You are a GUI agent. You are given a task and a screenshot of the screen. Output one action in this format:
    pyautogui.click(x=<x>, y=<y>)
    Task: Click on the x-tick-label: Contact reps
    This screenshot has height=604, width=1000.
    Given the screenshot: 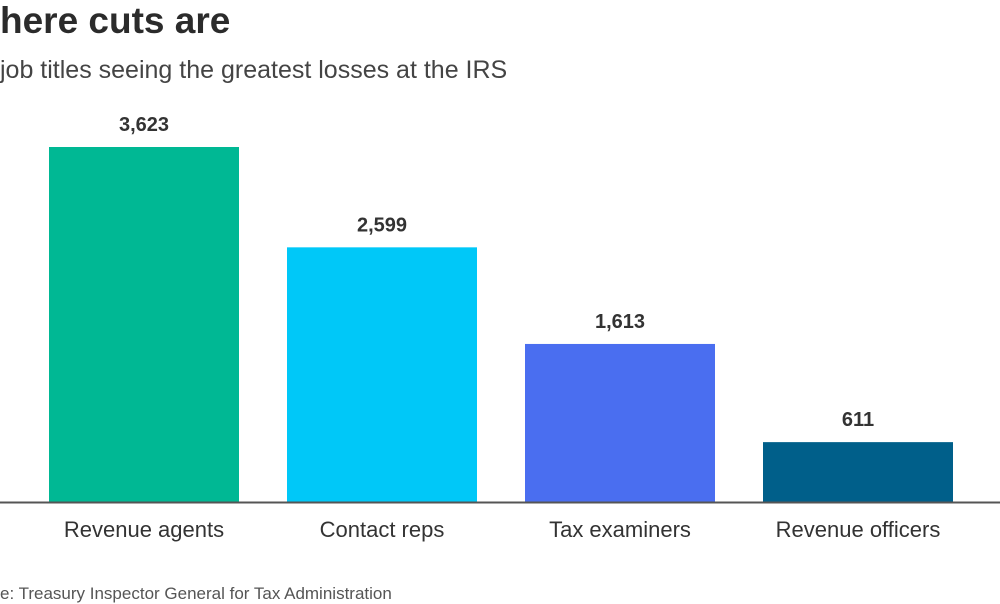 What is the action you would take?
    pyautogui.click(x=382, y=529)
    